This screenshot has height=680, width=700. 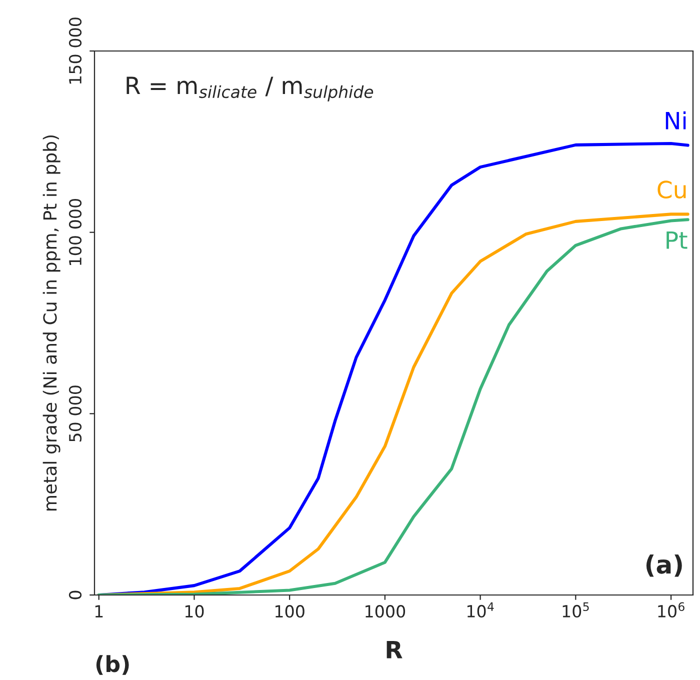 I want to click on x-tick-label: 10$^{4}$, so click(x=480, y=610).